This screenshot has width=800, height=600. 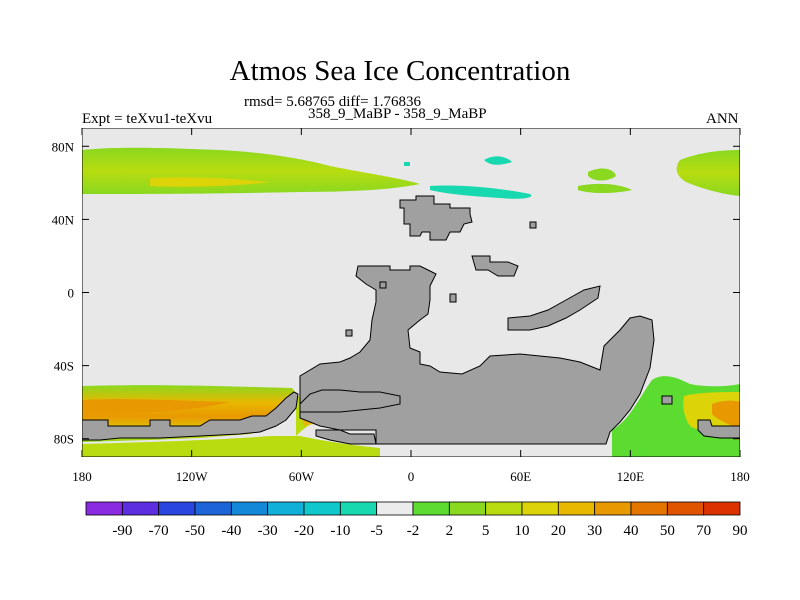 What do you see at coordinates (159, 531) in the screenshot?
I see `colorbar-label: -70` at bounding box center [159, 531].